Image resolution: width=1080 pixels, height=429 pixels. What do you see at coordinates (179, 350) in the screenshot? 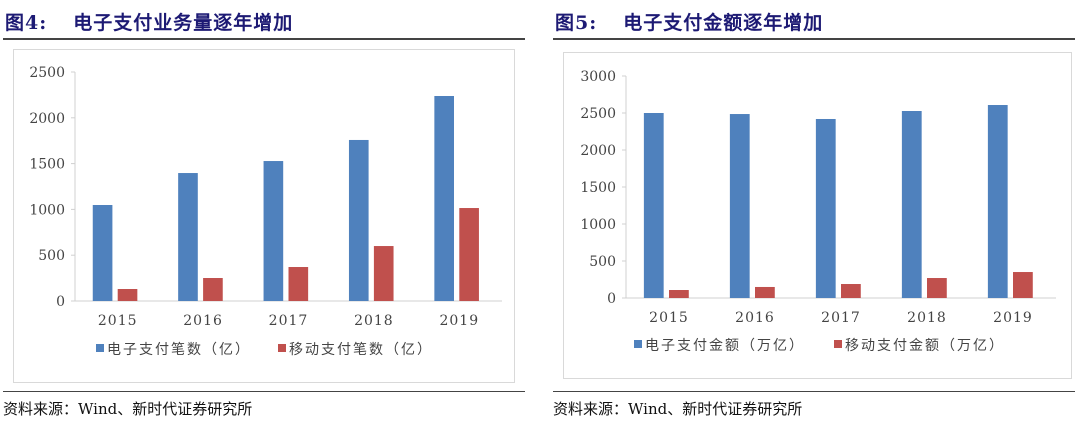
I see `legend-label: 电子支付笔数（亿）` at bounding box center [179, 350].